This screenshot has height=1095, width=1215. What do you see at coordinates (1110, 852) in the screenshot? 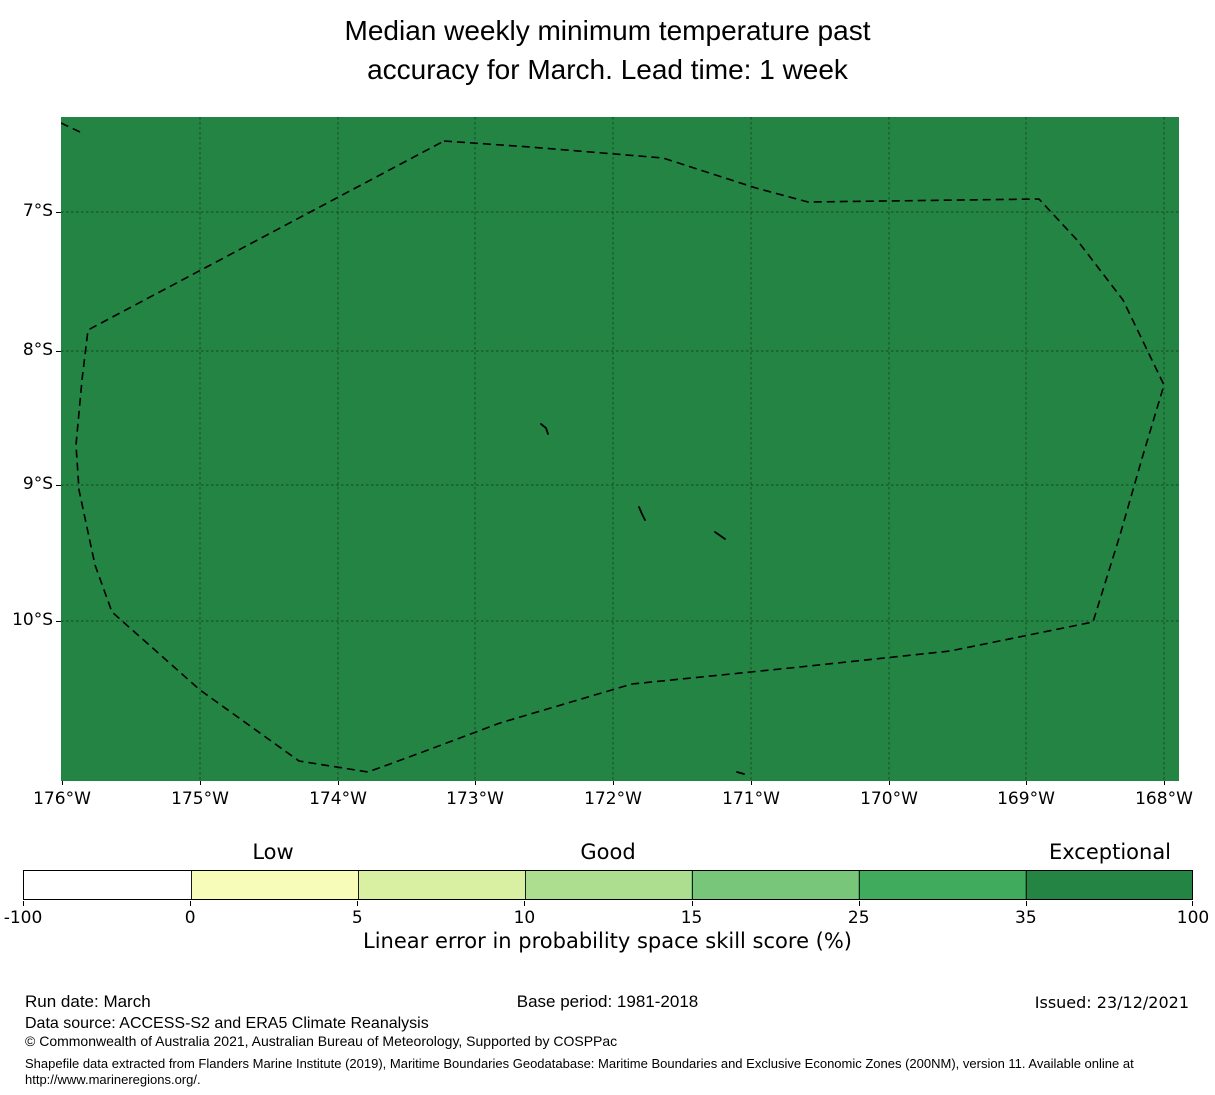
I see `colorbar-category-label: Exceptional` at bounding box center [1110, 852].